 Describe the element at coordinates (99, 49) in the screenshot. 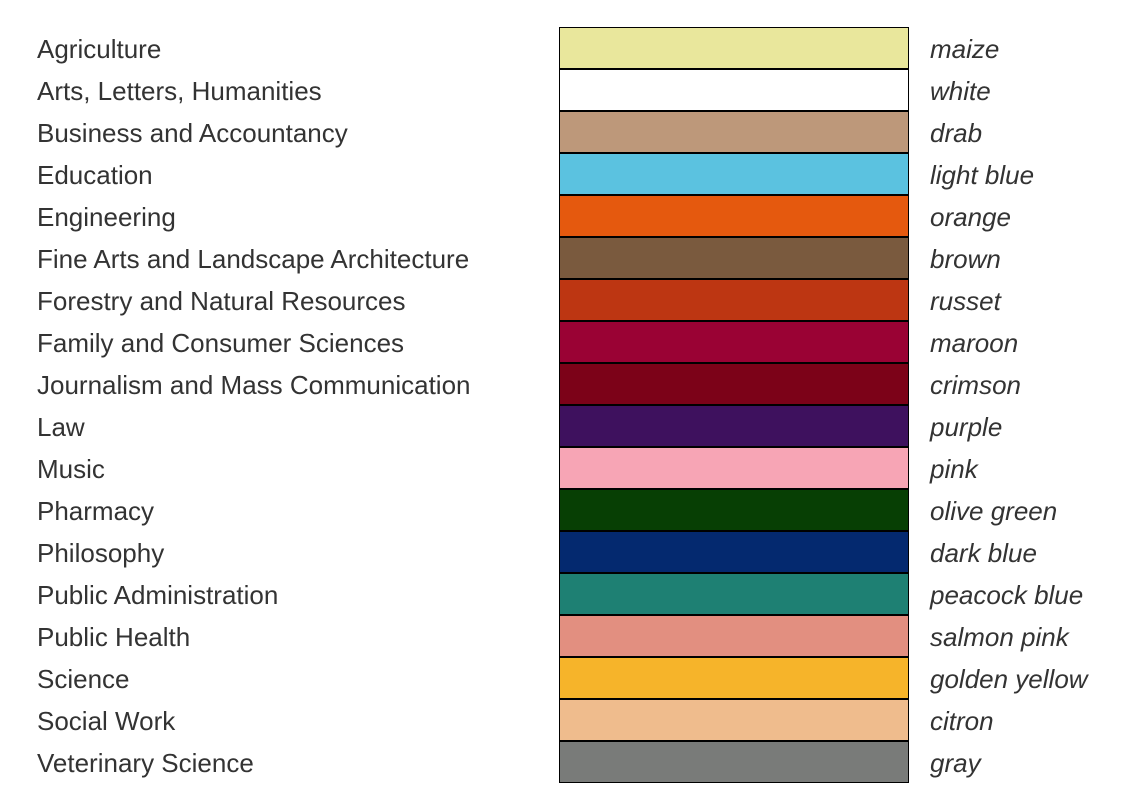

I see `field-name: Agriculture` at that location.